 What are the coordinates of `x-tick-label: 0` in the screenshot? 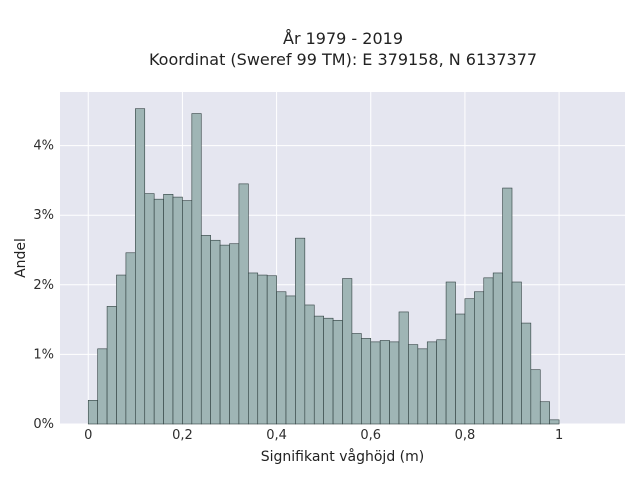 It's located at (88, 435).